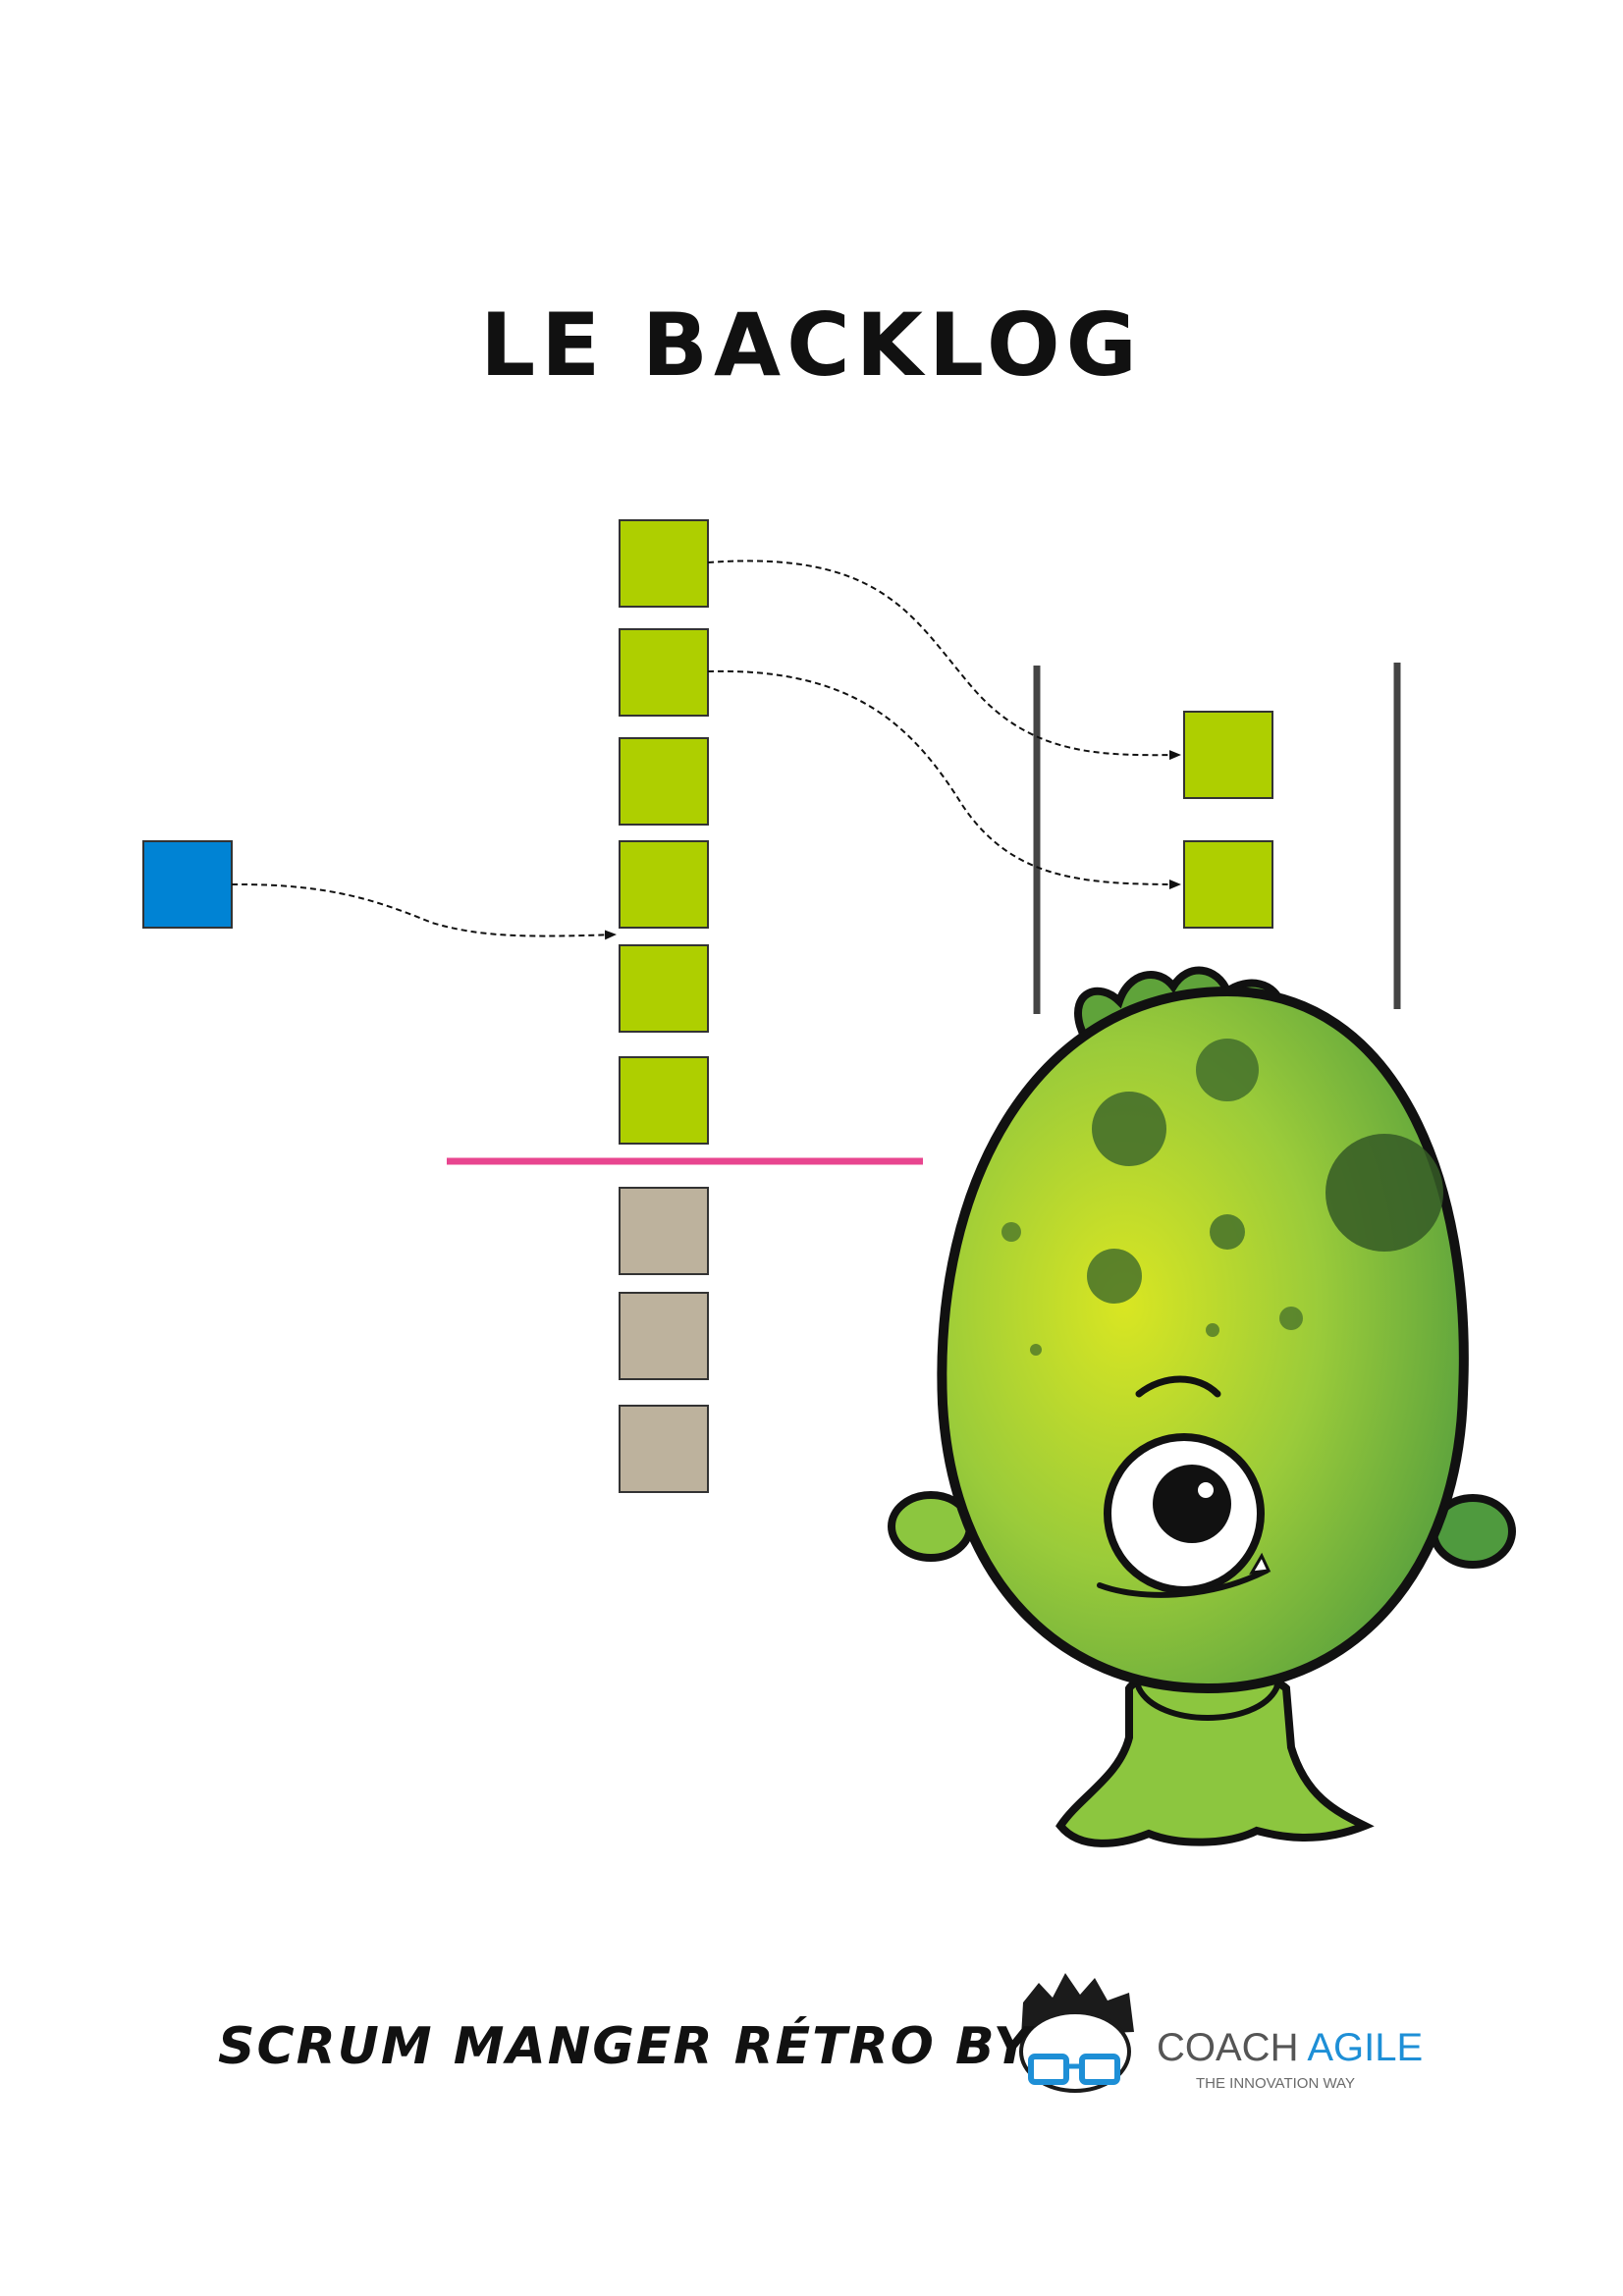 Image resolution: width=1623 pixels, height=2296 pixels. I want to click on coach-agile-logo-icon, so click(1076, 2033).